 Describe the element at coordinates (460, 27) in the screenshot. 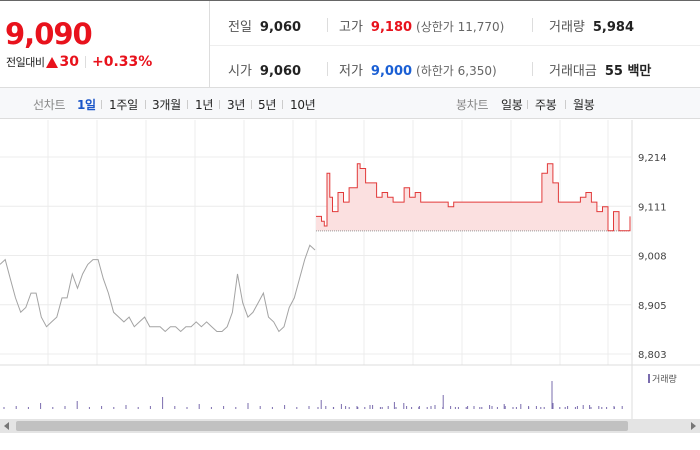

I see `upper-limit: (상한가 11,770)` at that location.